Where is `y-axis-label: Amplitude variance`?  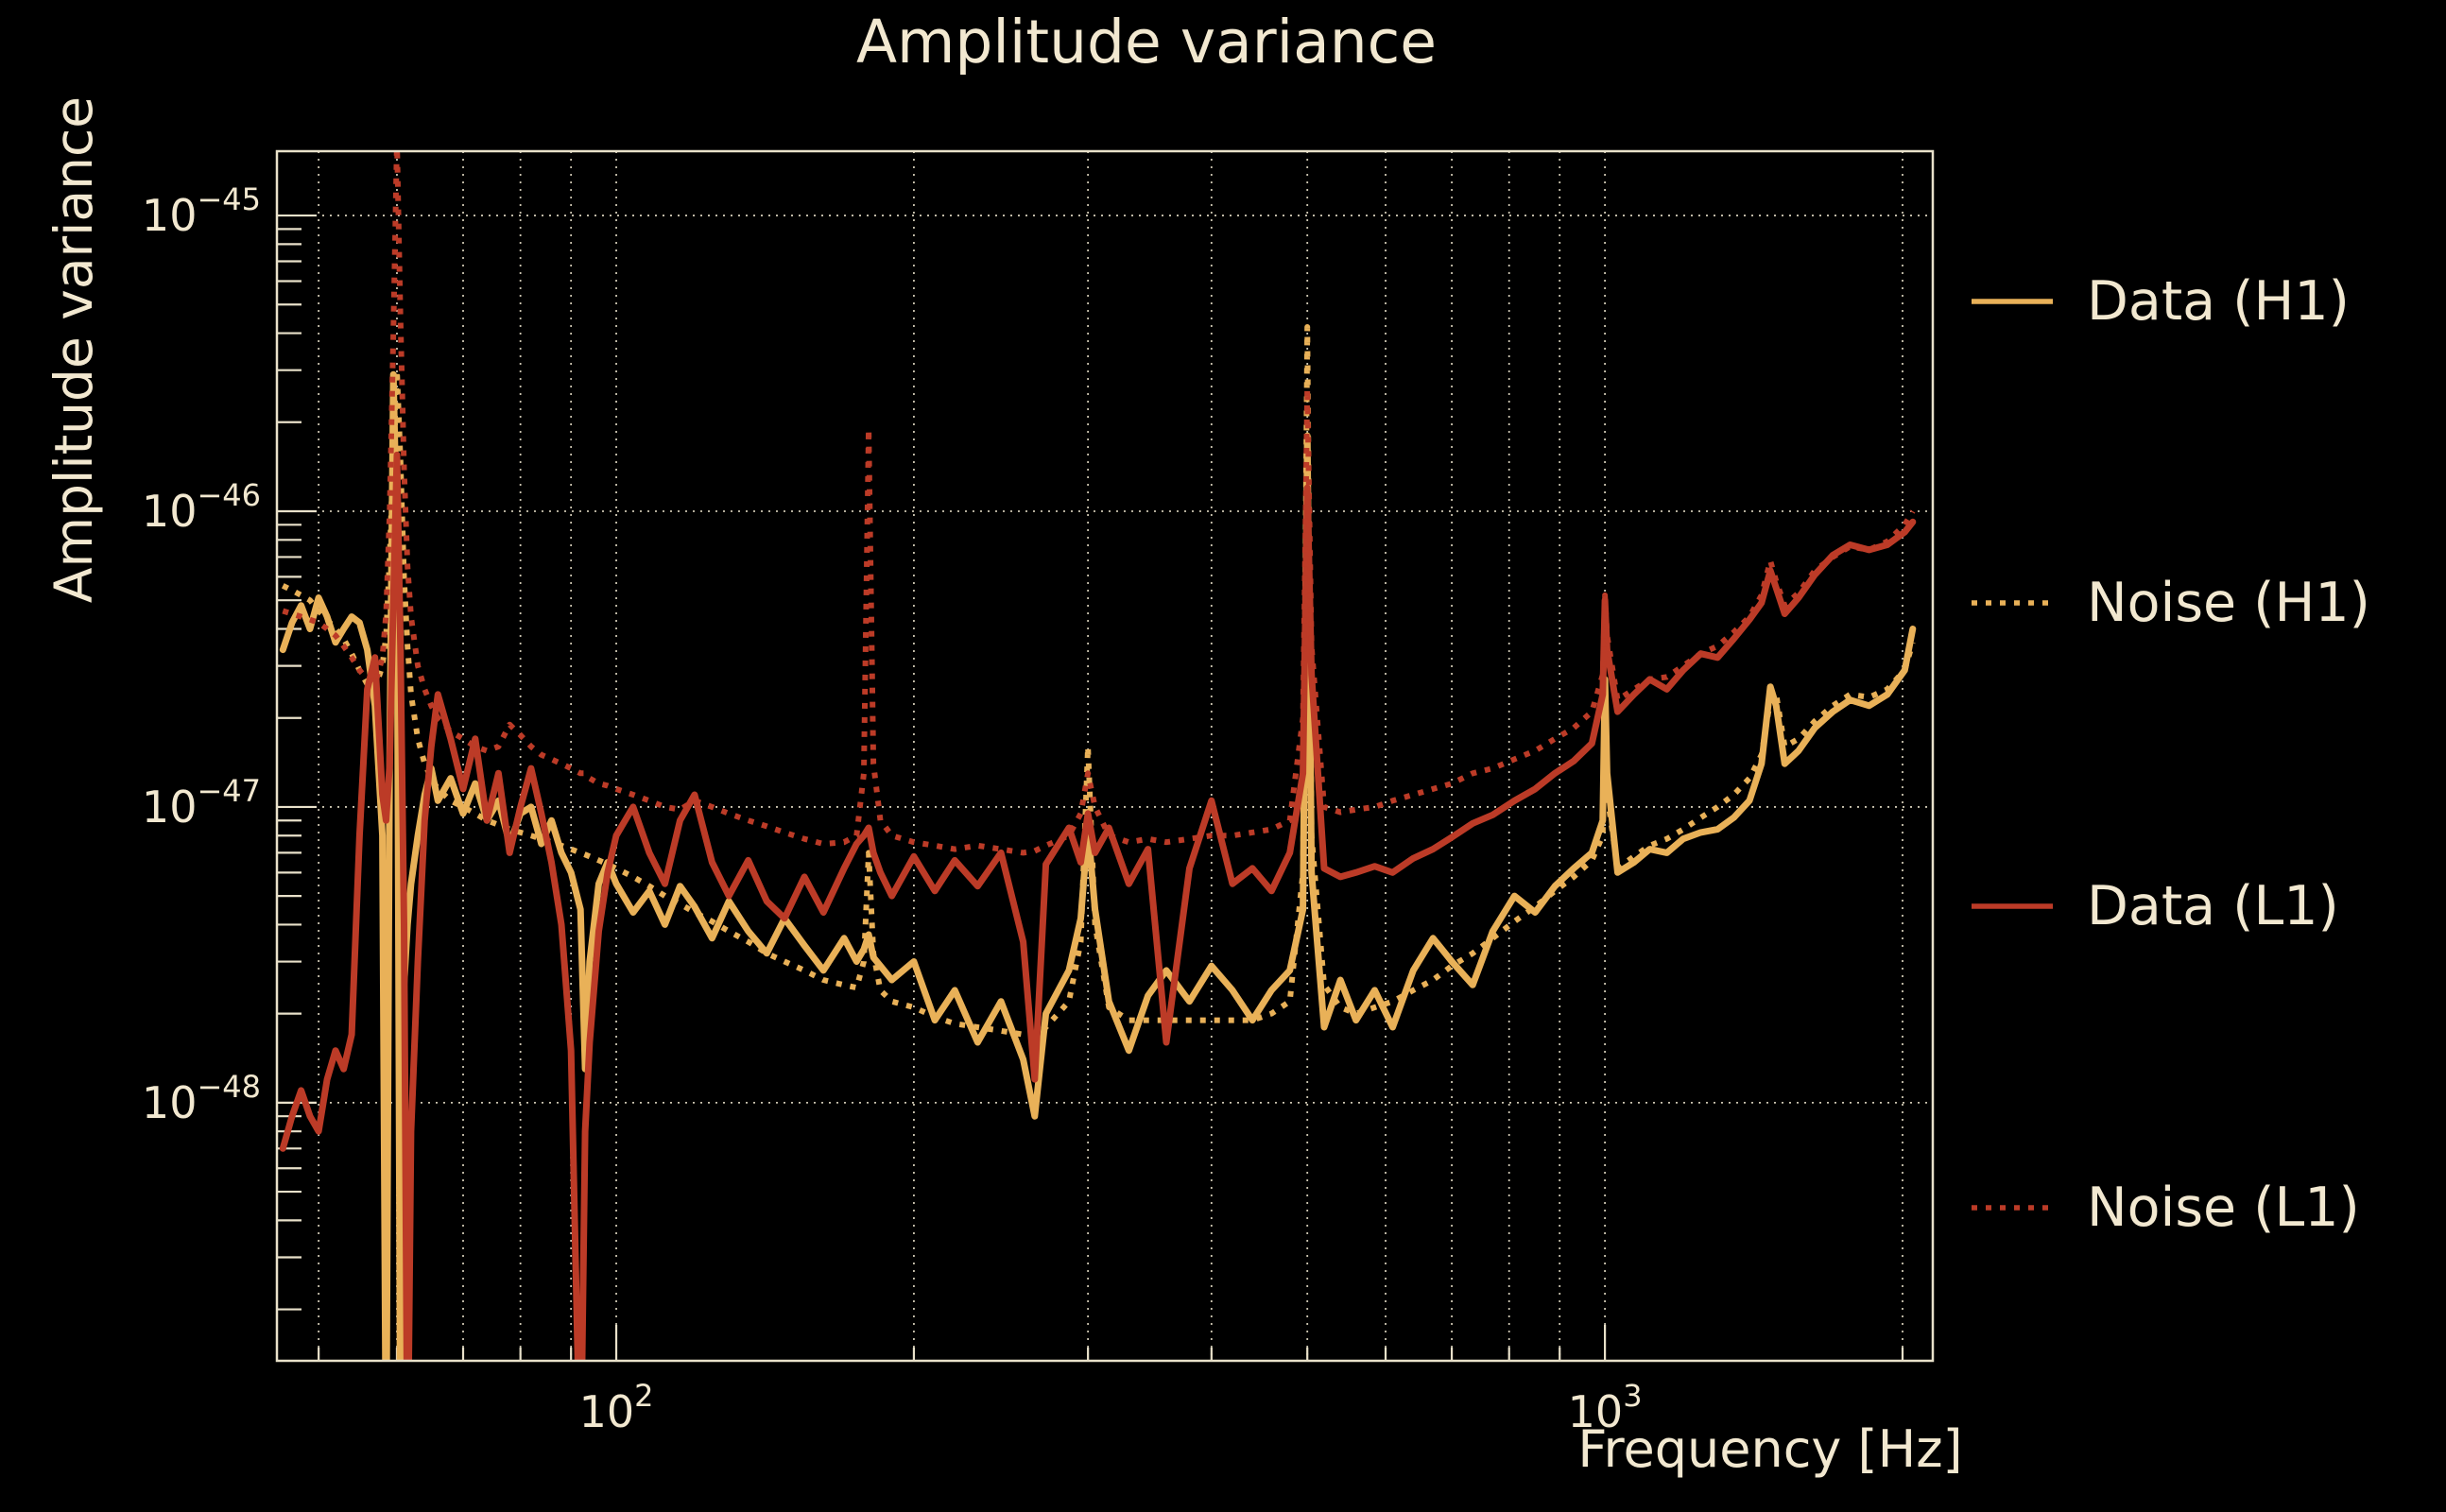 y-axis-label: Amplitude variance is located at coordinates (73, 349).